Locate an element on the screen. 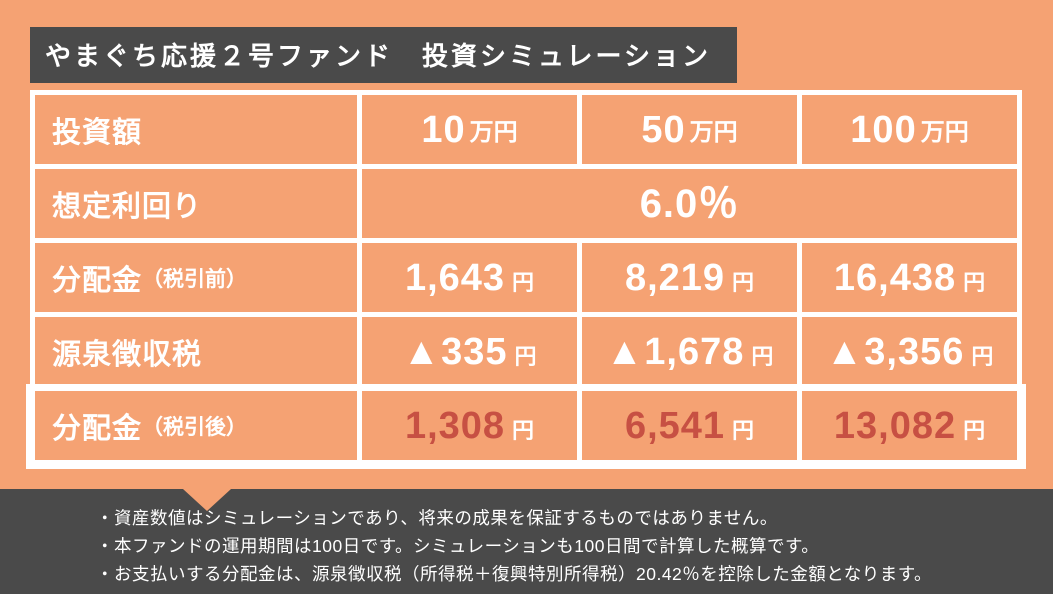  cell-investment-col1: 10 万円 is located at coordinates (469, 129).